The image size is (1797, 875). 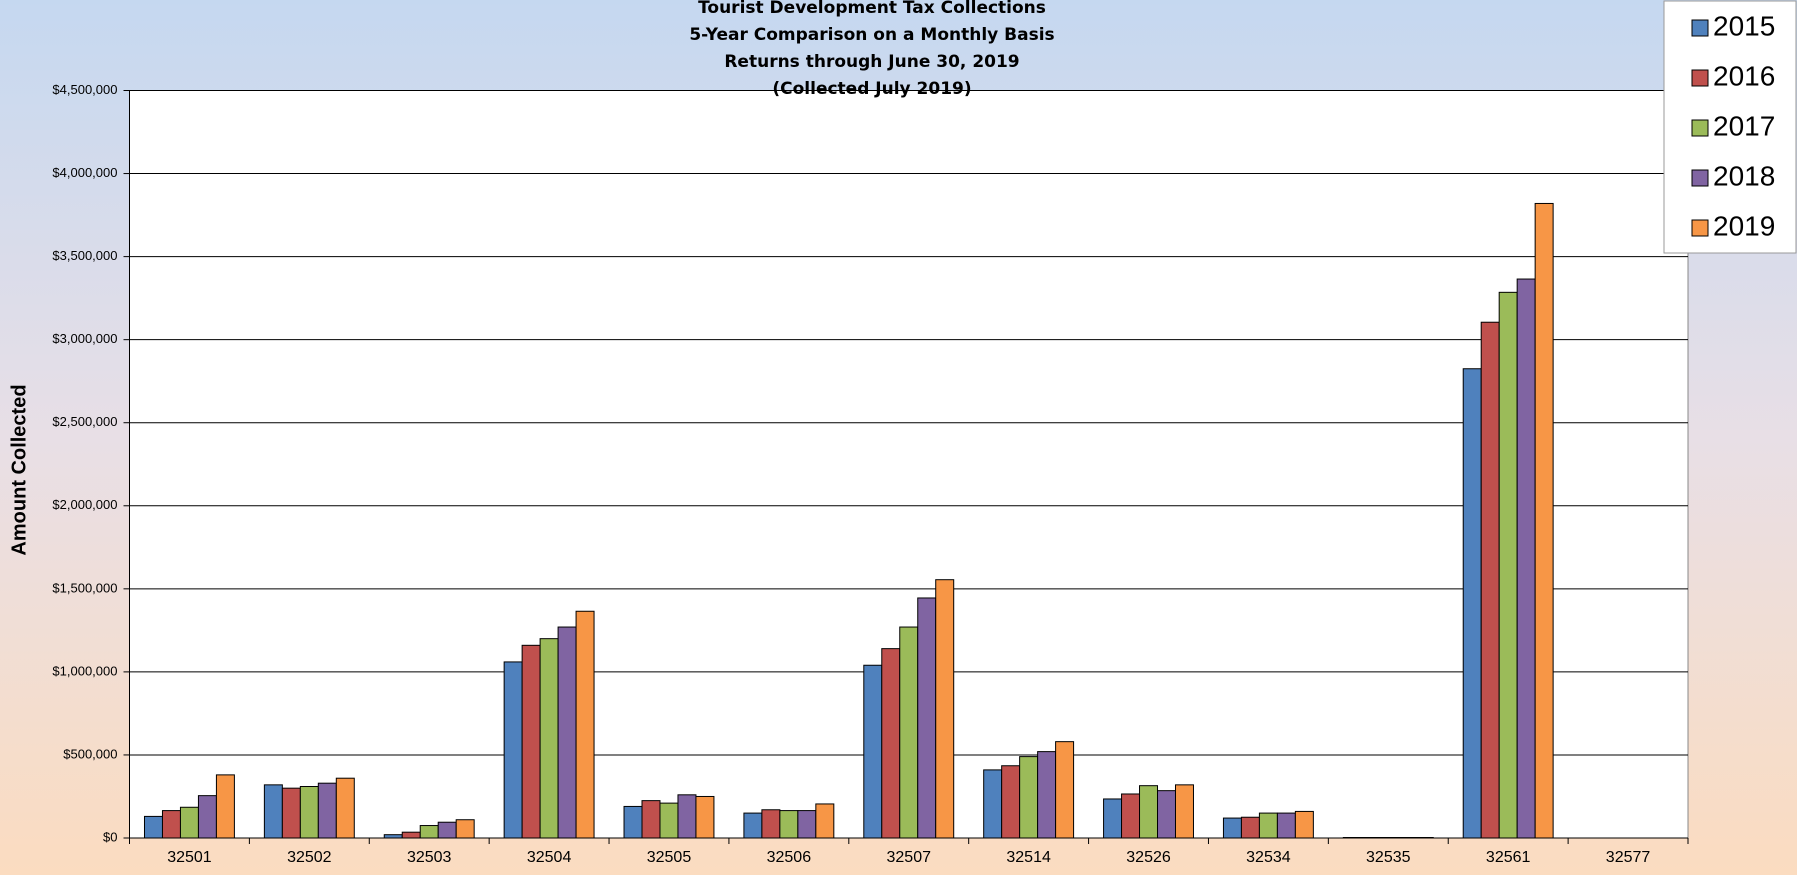 I want to click on x-tick-label: 32504, so click(x=549, y=857).